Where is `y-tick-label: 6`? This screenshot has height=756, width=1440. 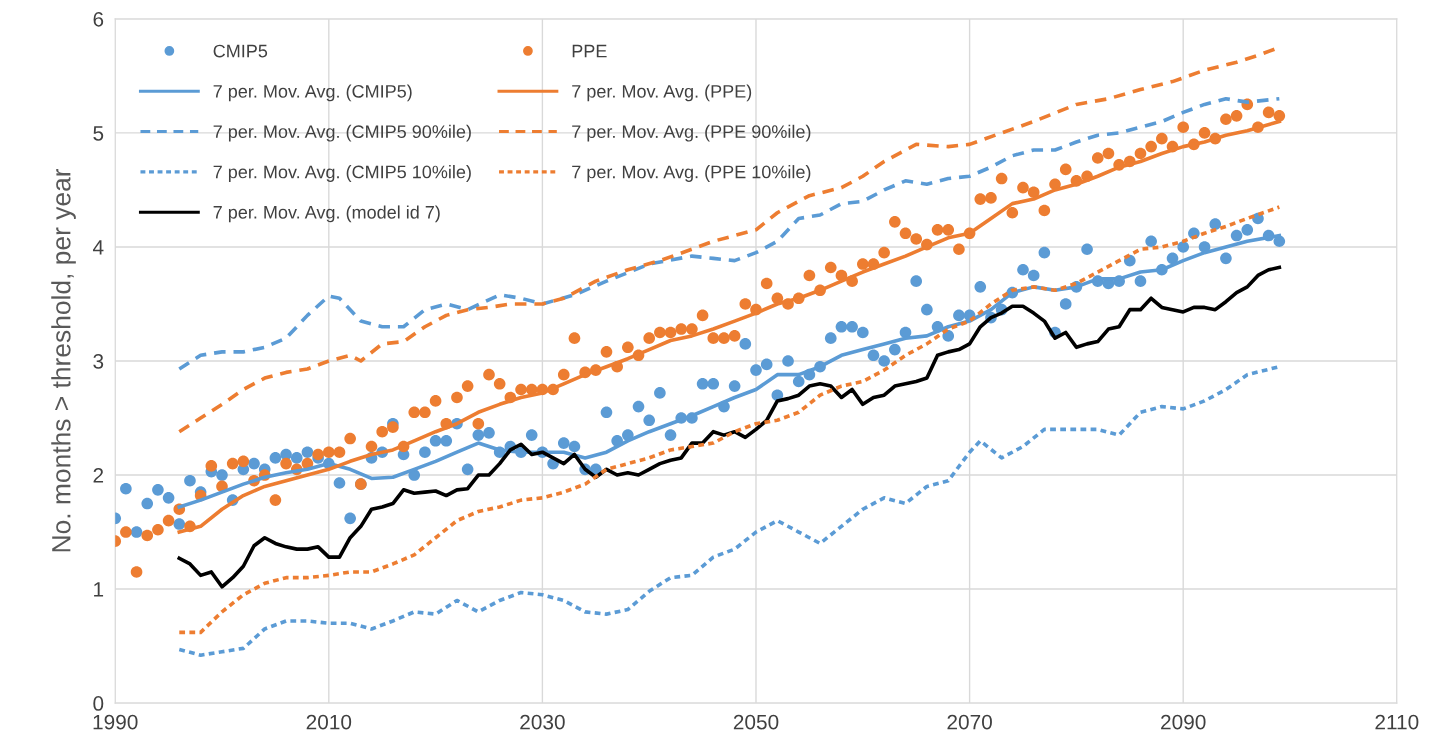
y-tick-label: 6 is located at coordinates (98, 19).